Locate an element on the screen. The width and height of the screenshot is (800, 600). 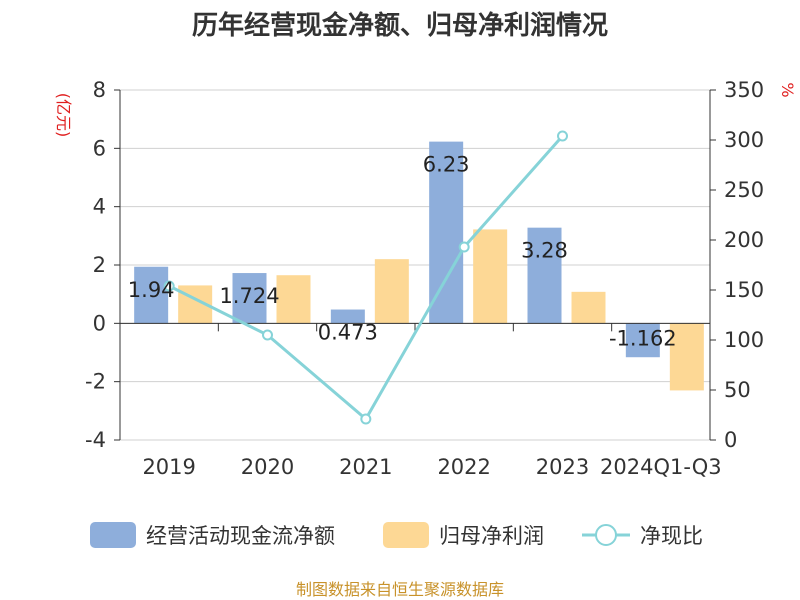
right-tick-label: 0 is located at coordinates (730, 440).